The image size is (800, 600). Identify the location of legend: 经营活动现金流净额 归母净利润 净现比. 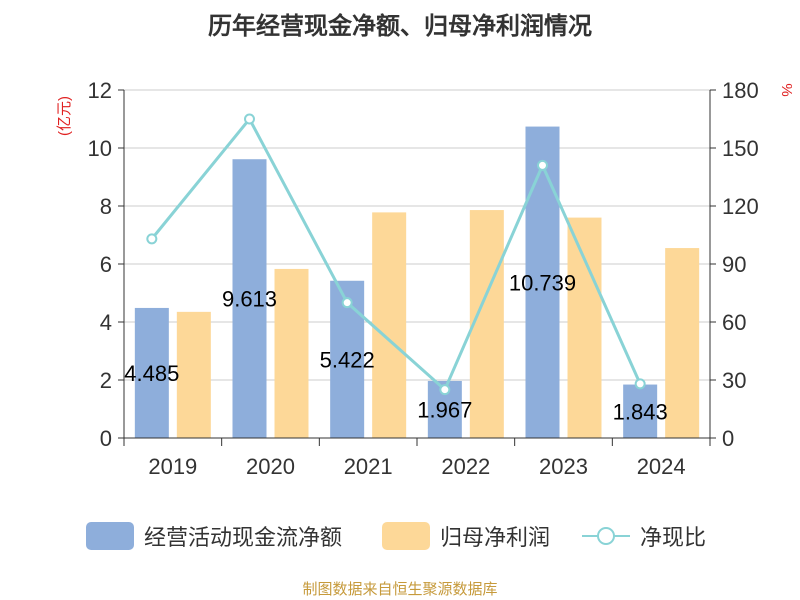
(400, 536).